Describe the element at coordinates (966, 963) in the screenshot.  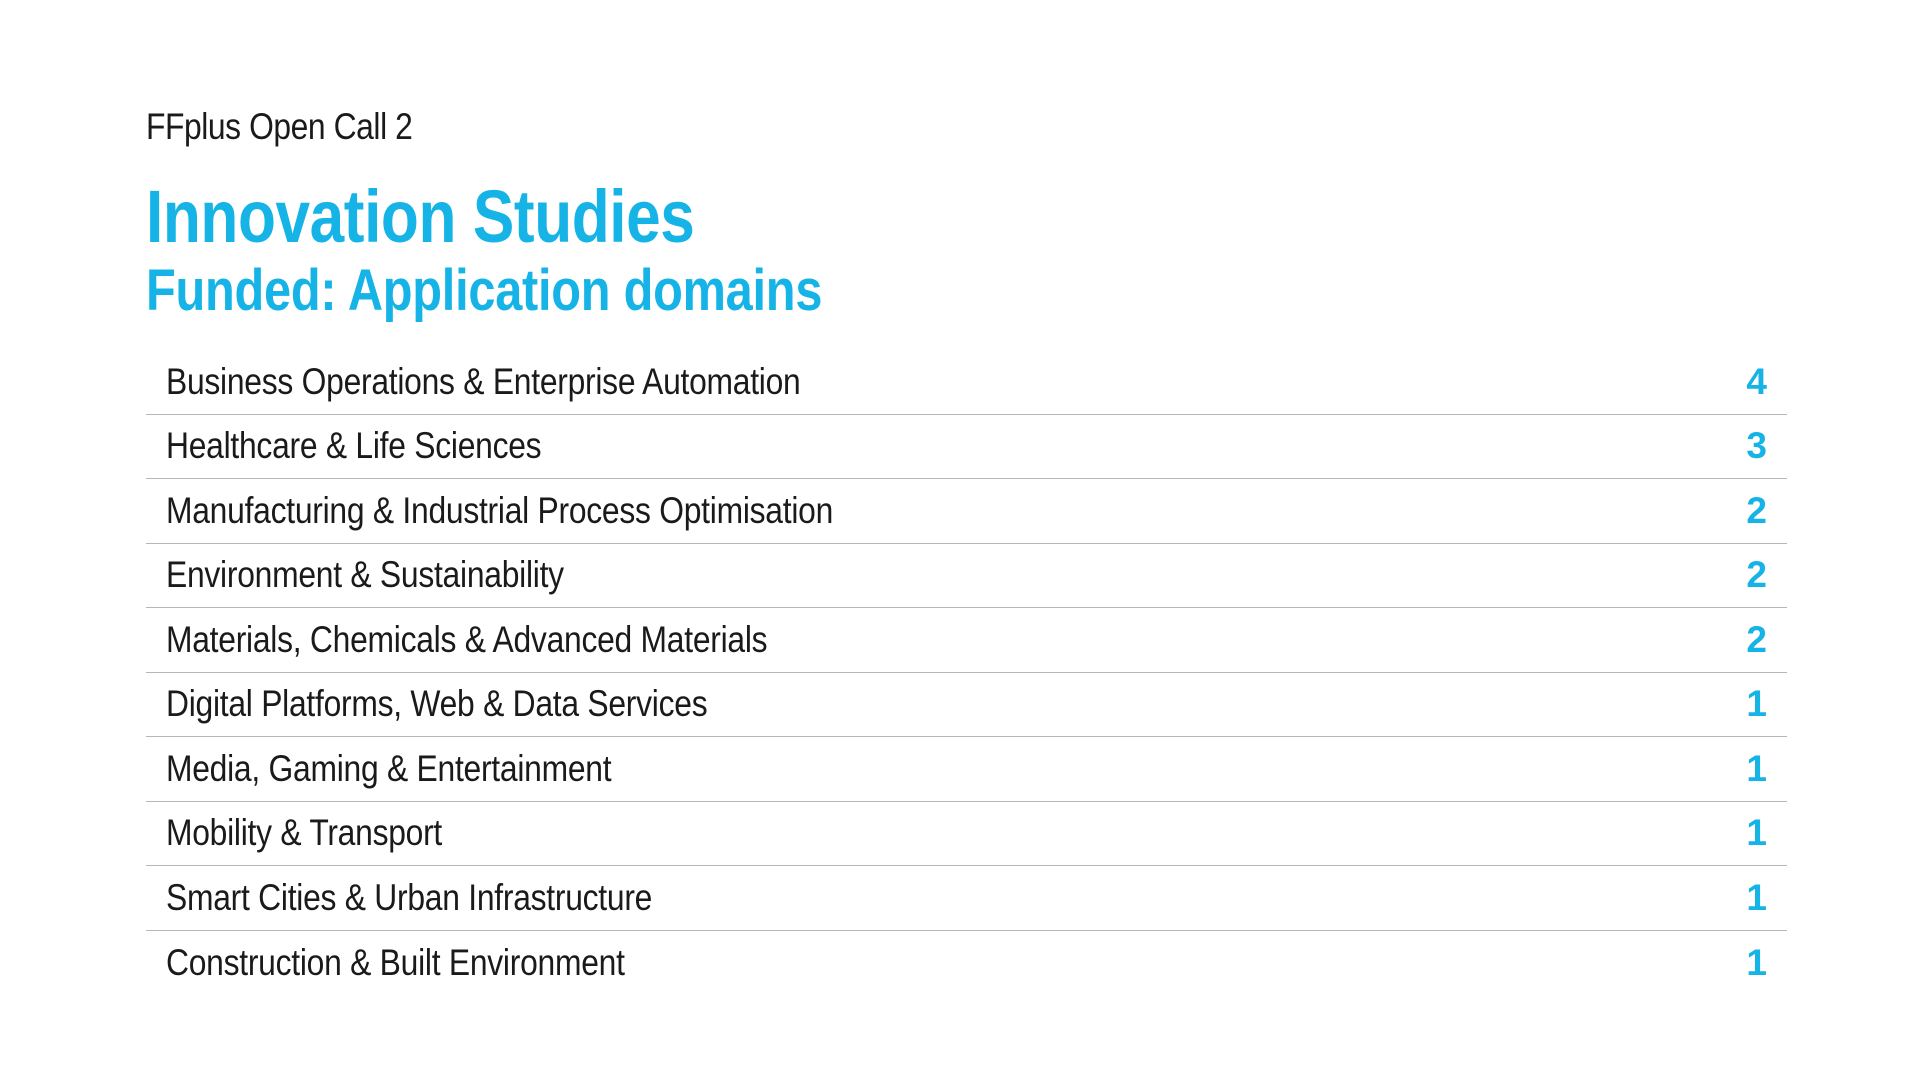
I see `table-row: Construction & Built Environment 1` at that location.